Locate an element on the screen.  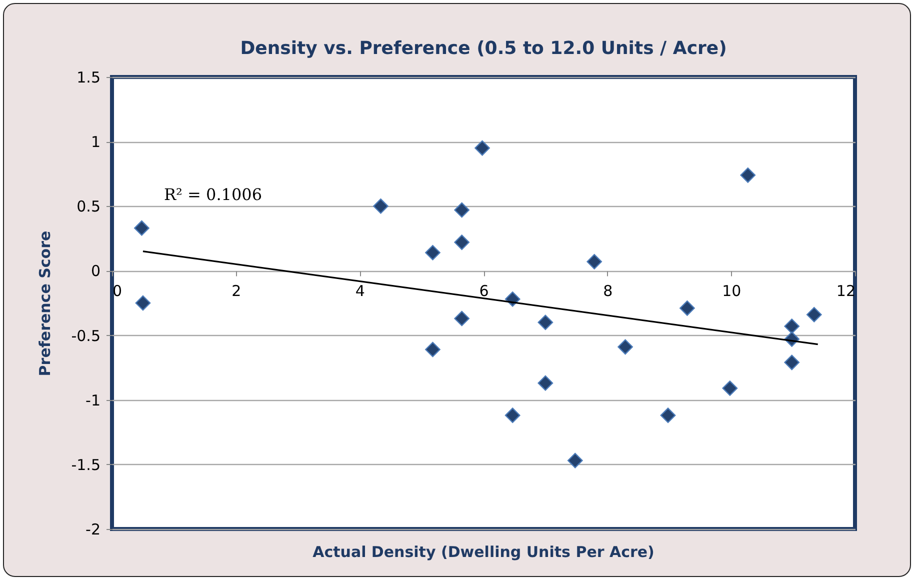
y-tick-label: 0 is located at coordinates (95, 271).